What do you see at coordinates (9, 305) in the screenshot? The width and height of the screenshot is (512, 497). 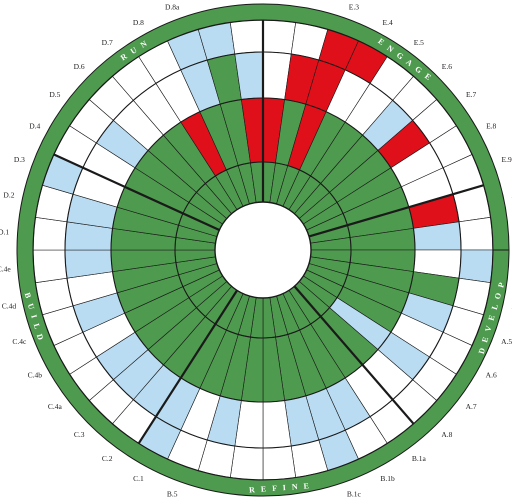 I see `spoke-label: C.4d` at bounding box center [9, 305].